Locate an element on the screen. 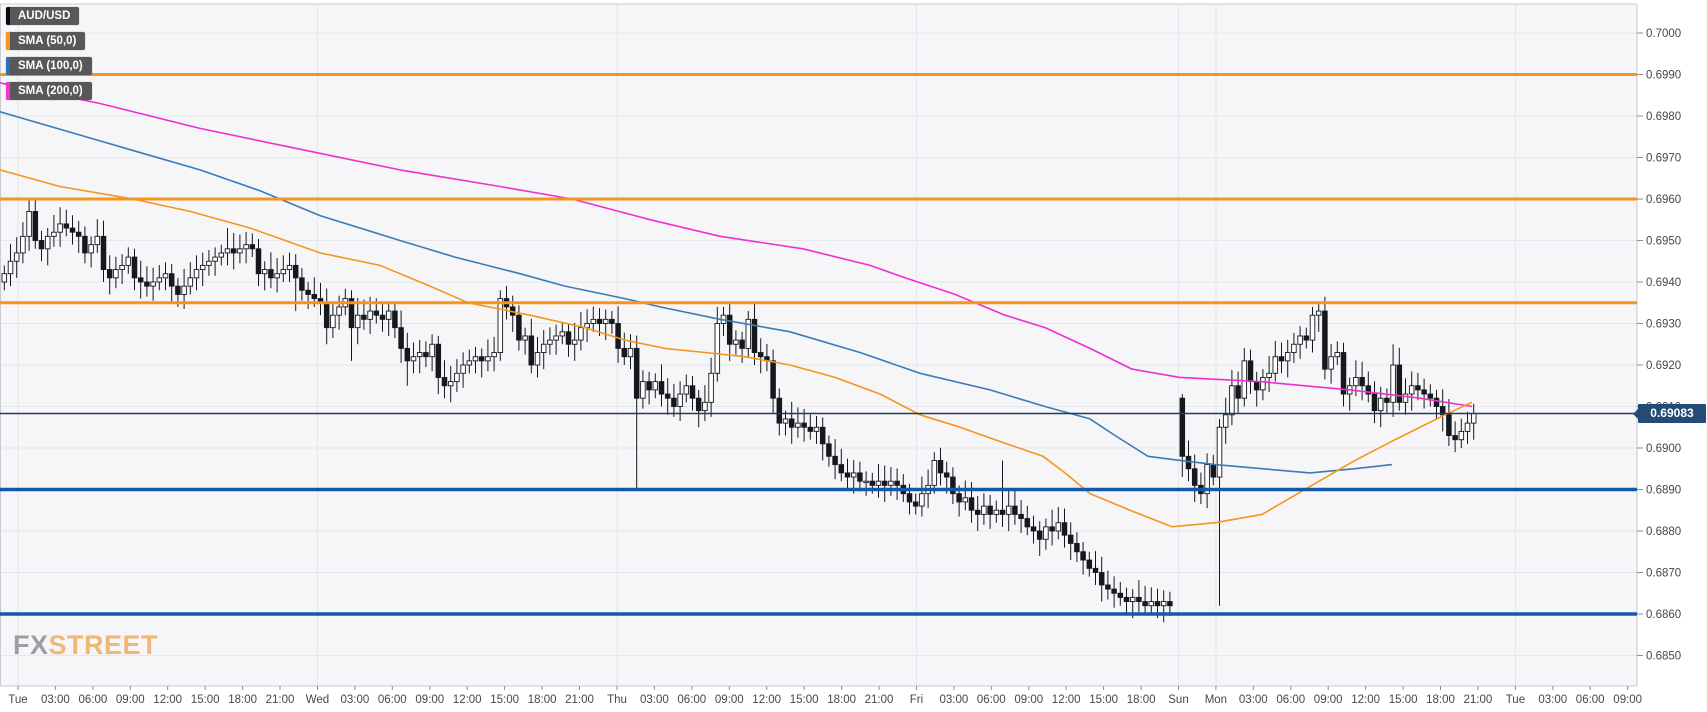 This screenshot has height=712, width=1707. price-axis-label: 0.6970 is located at coordinates (1663, 159).